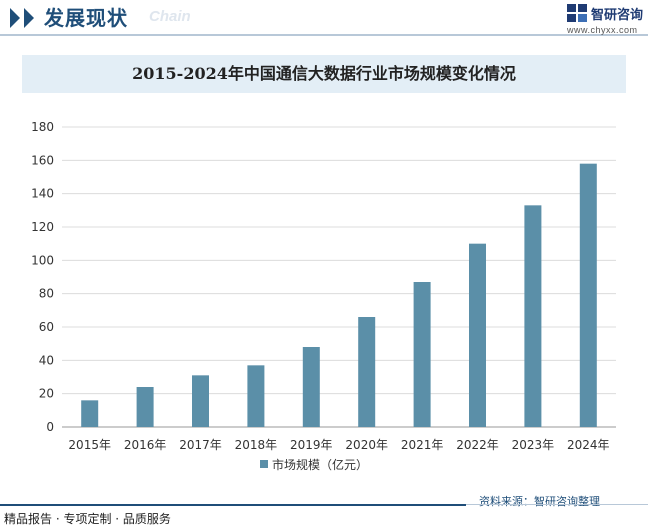 The image size is (648, 527). I want to click on x-tick-label: 2019年, so click(311, 445).